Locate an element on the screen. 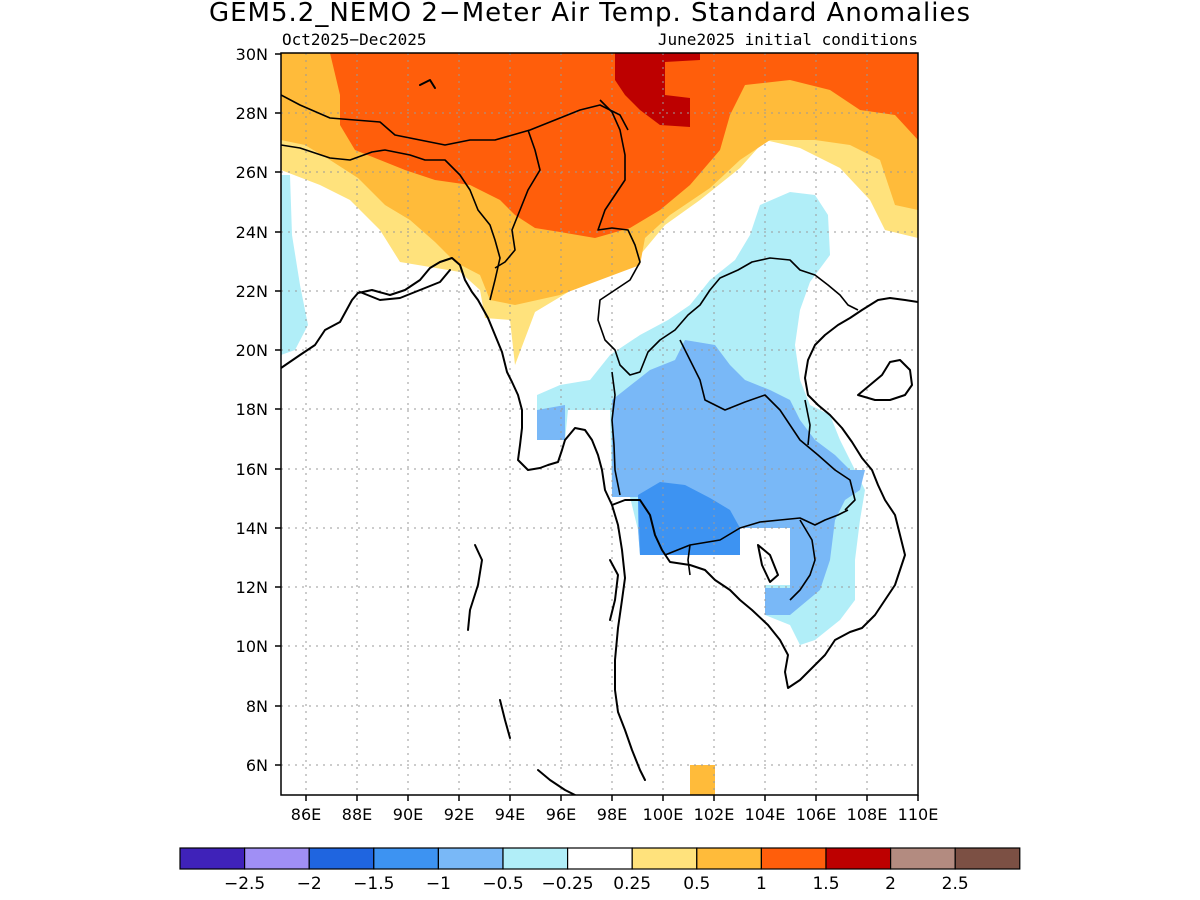 The image size is (1200, 900). lat-label: 20N is located at coordinates (252, 350).